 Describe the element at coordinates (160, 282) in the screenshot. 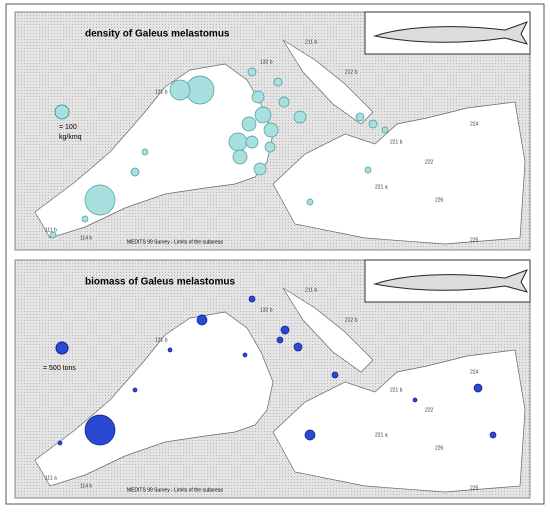

I see `map-title: biomass of Galeus melastomus` at that location.